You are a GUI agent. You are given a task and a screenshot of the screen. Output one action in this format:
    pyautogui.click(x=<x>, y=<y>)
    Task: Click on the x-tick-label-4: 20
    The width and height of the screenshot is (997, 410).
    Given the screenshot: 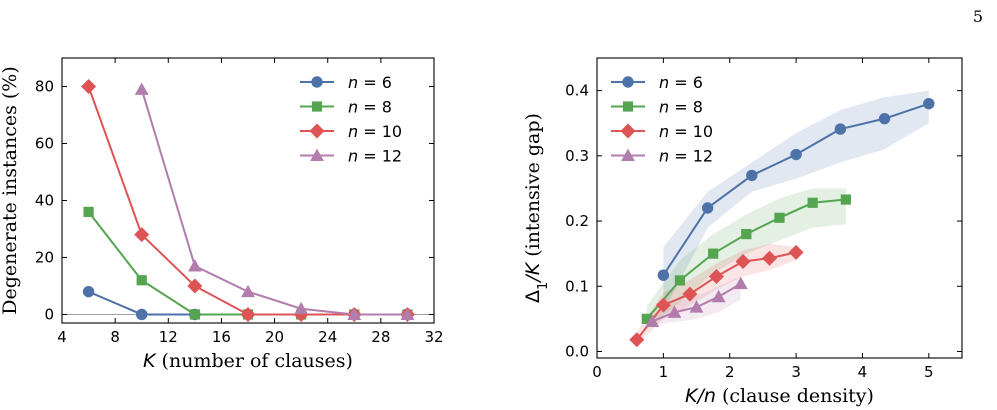 What is the action you would take?
    pyautogui.click(x=274, y=337)
    